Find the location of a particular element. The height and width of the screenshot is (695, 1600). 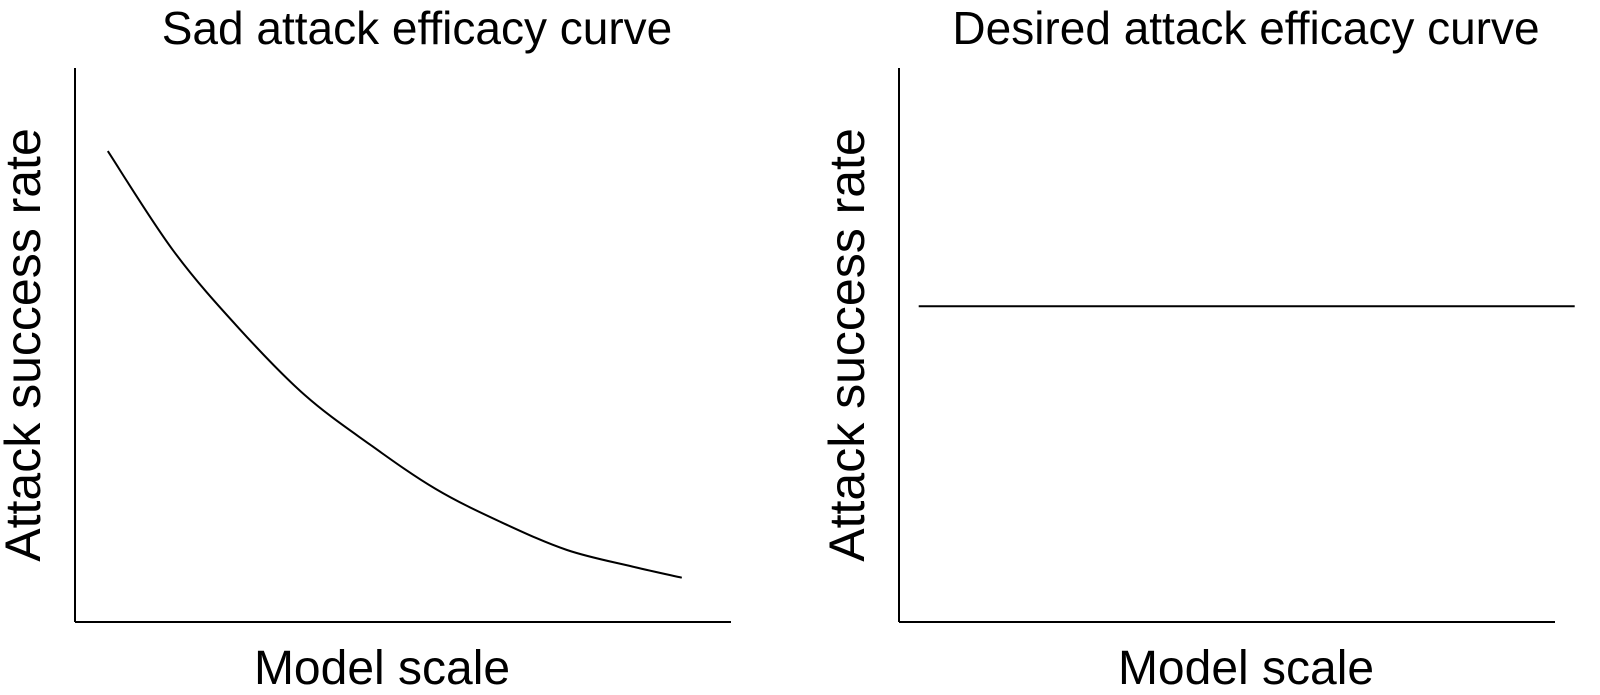

chart-title: Sad attack efficacy curve is located at coordinates (417, 28).